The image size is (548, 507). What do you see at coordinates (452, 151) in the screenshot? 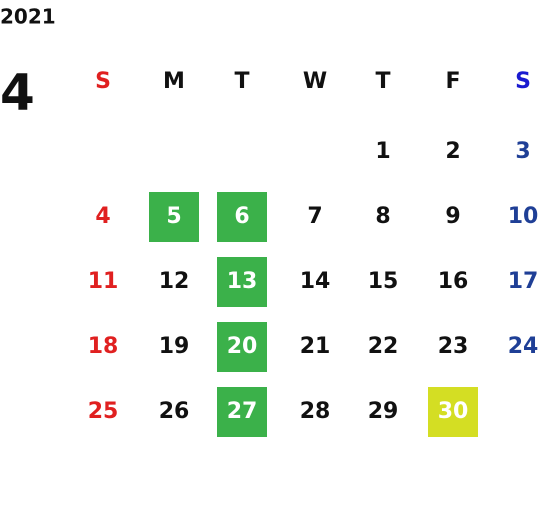
I see `day-number: 2` at bounding box center [452, 151].